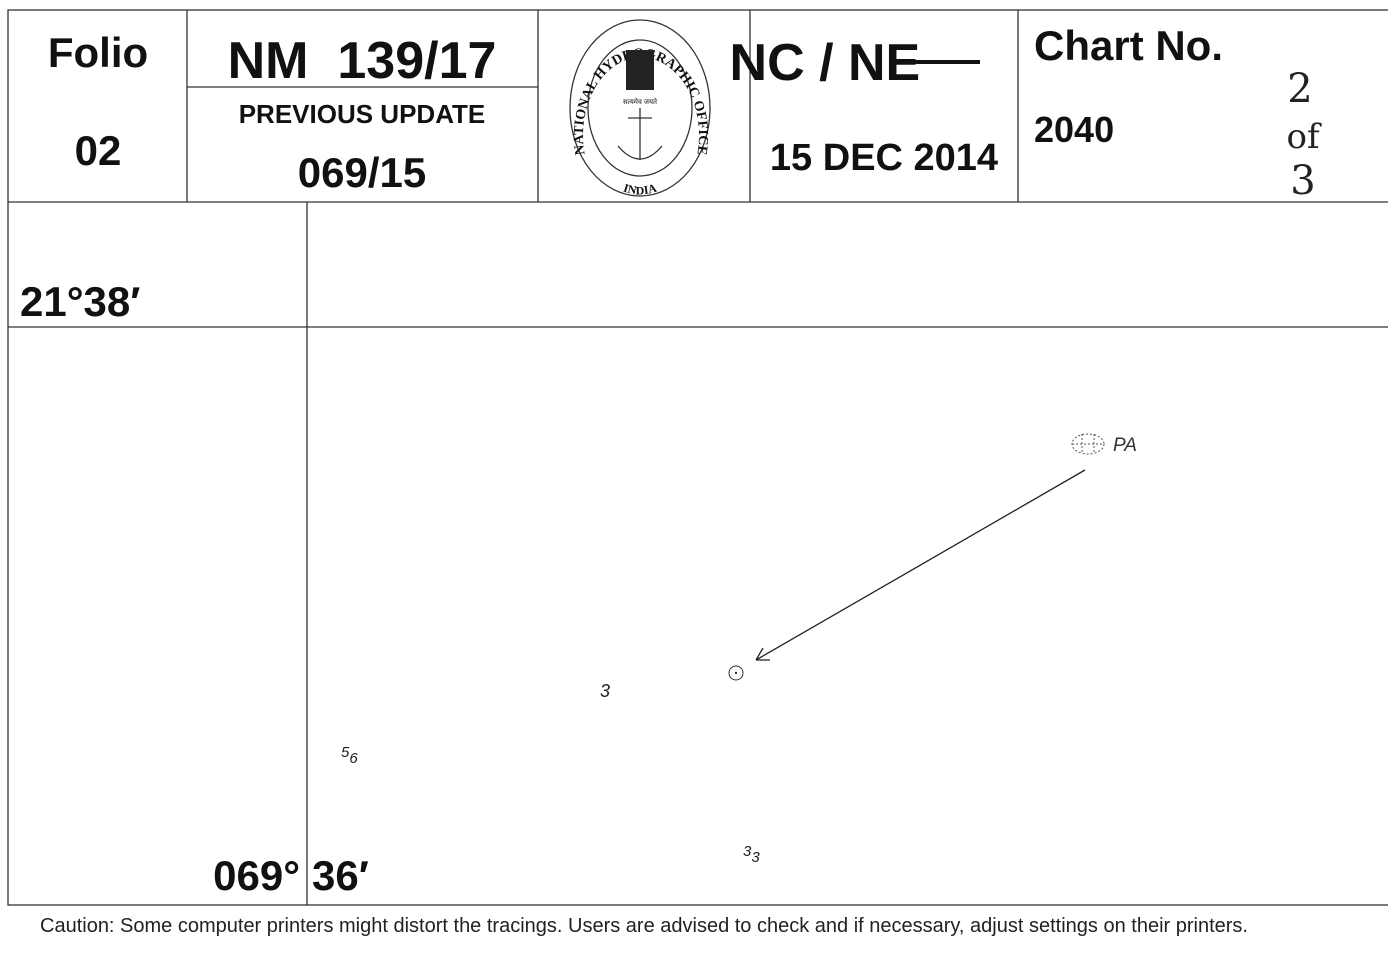 This screenshot has height=954, width=1388. I want to click on sounding: 33, so click(751, 854).